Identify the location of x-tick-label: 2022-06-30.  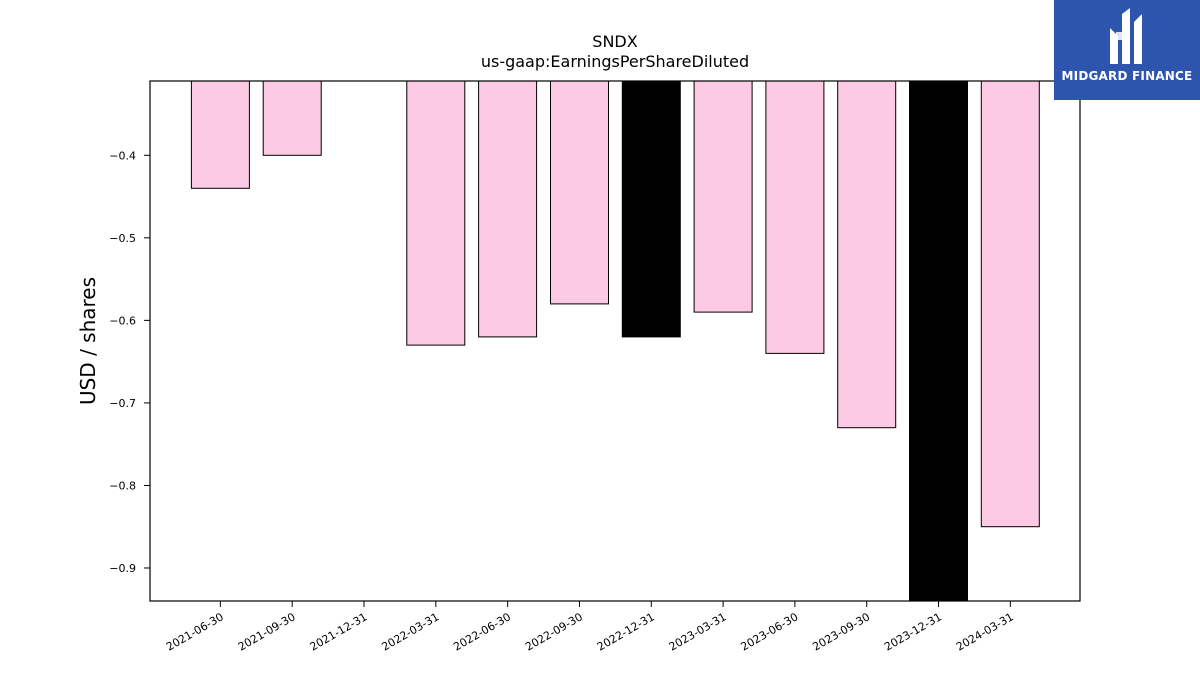
(482, 631).